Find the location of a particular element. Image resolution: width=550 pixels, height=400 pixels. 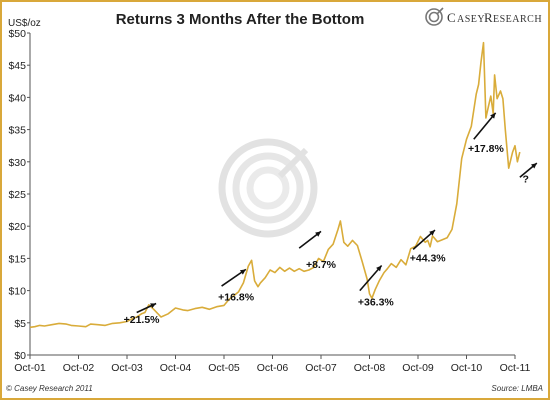

logo-text-asey: ASEY is located at coordinates (471, 19).